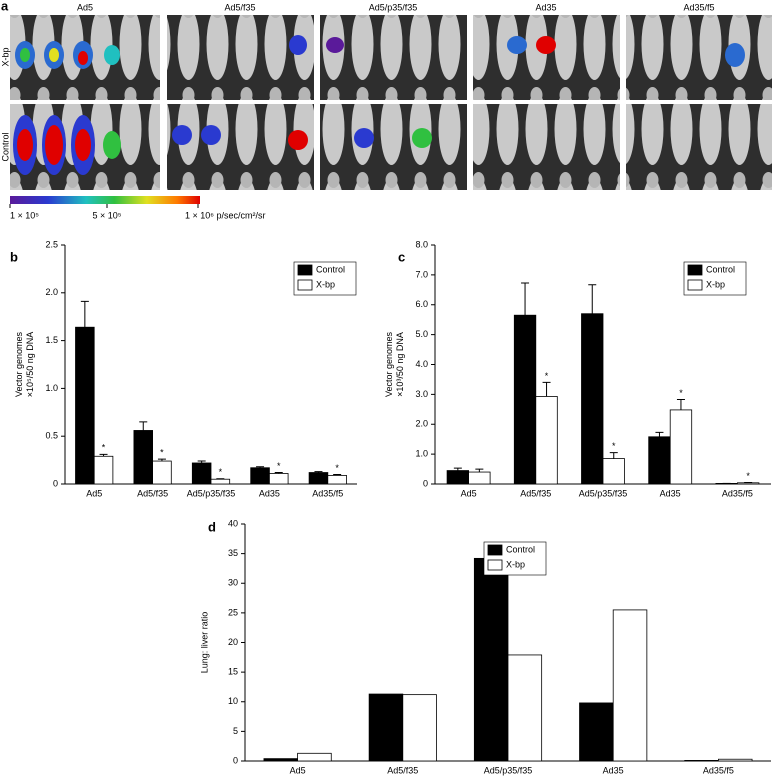 This screenshot has width=777, height=777. What do you see at coordinates (51, 340) in the screenshot?
I see `y-tick-label: 1.5` at bounding box center [51, 340].